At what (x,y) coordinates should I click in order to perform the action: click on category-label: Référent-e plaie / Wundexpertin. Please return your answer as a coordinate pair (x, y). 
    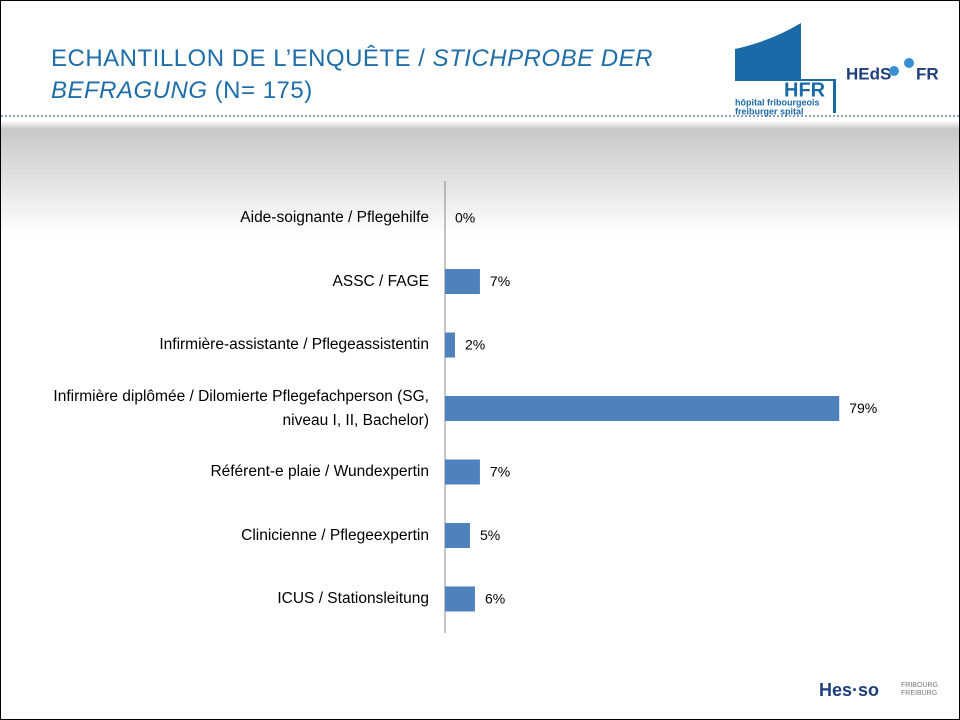
    Looking at the image, I should click on (319, 471).